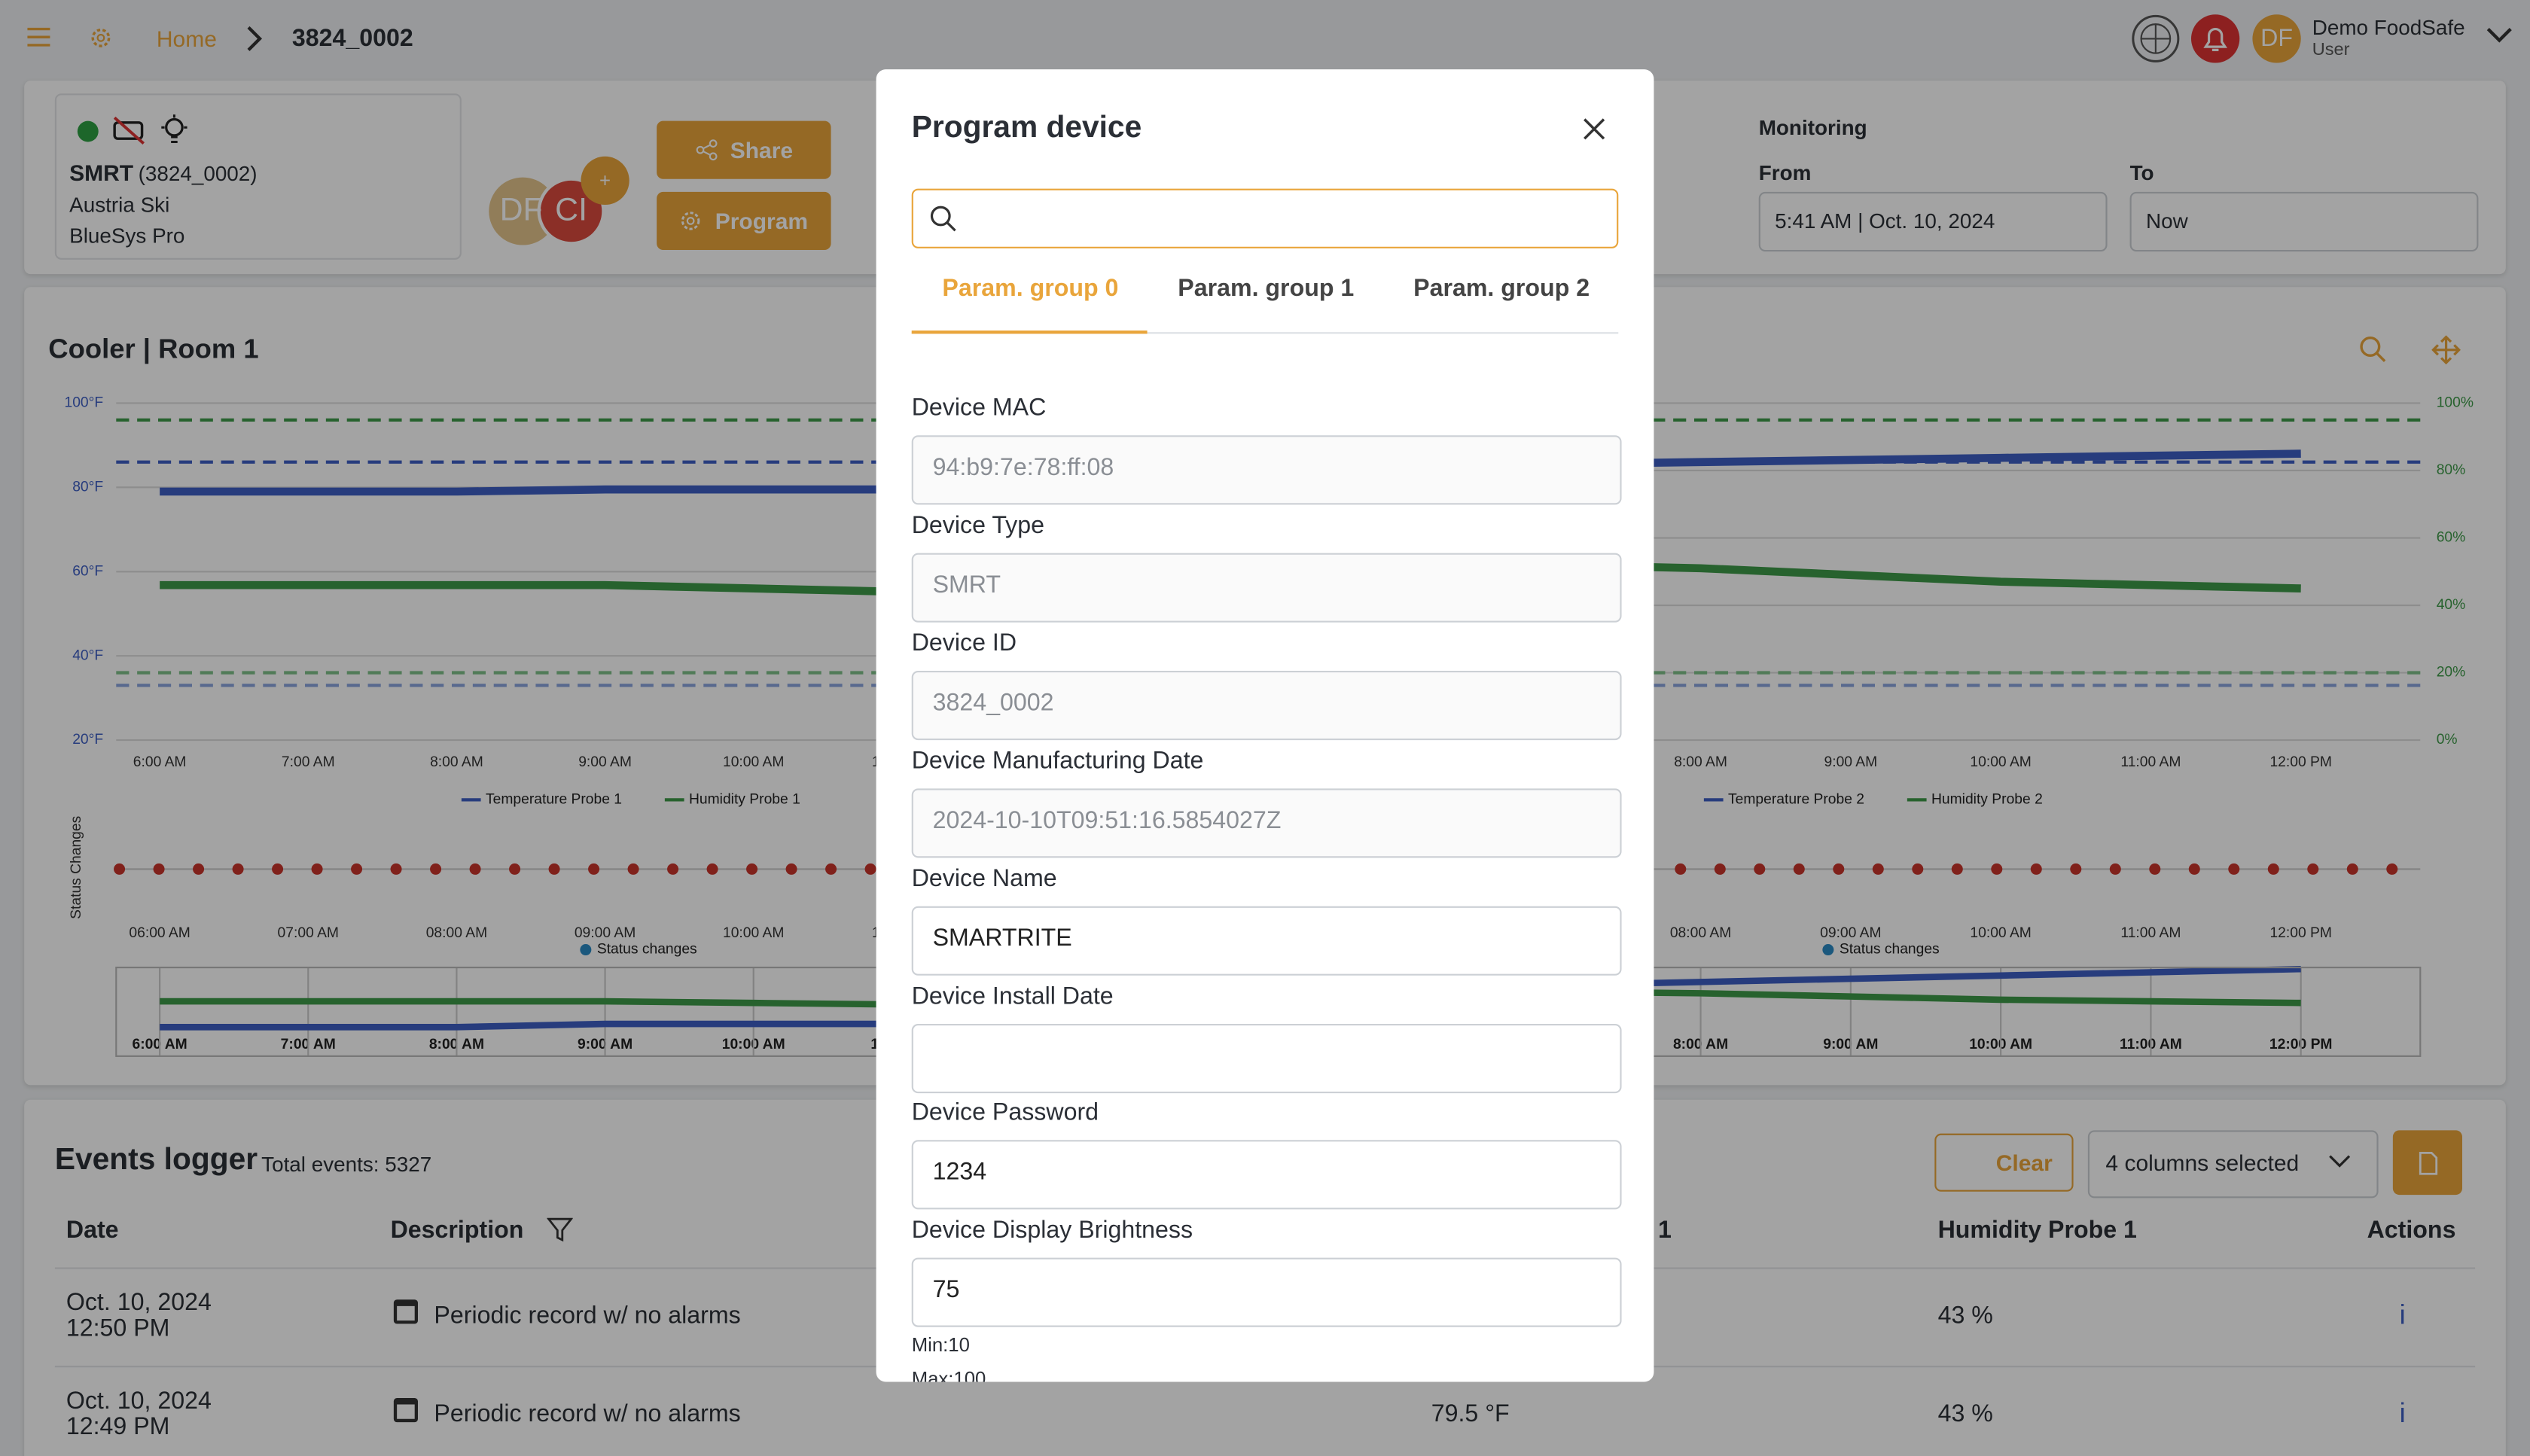 This screenshot has height=1456, width=2530. What do you see at coordinates (1812, 127) in the screenshot?
I see `monitoring-title: Monitoring` at bounding box center [1812, 127].